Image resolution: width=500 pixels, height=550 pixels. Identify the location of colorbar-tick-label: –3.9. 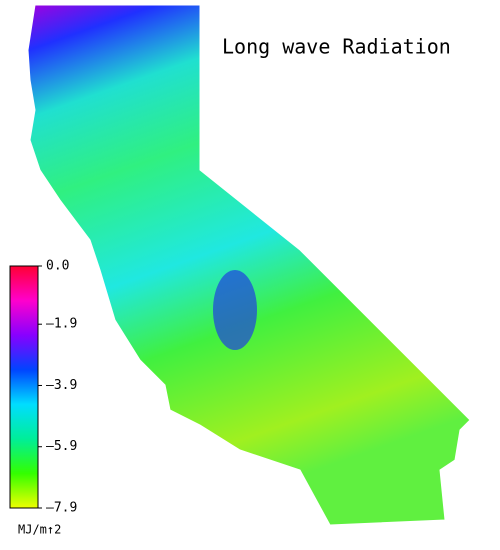
(61, 385).